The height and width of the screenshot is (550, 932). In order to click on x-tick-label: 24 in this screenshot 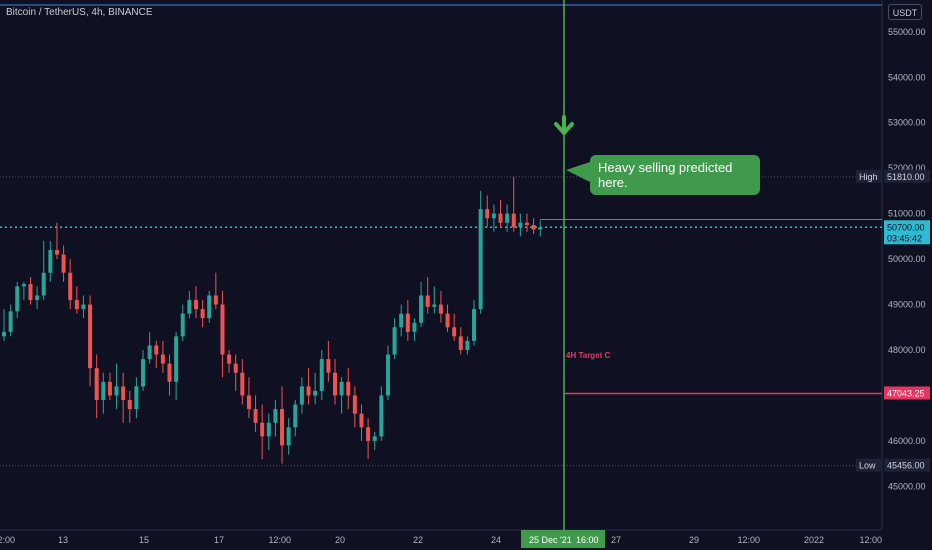, I will do `click(496, 540)`.